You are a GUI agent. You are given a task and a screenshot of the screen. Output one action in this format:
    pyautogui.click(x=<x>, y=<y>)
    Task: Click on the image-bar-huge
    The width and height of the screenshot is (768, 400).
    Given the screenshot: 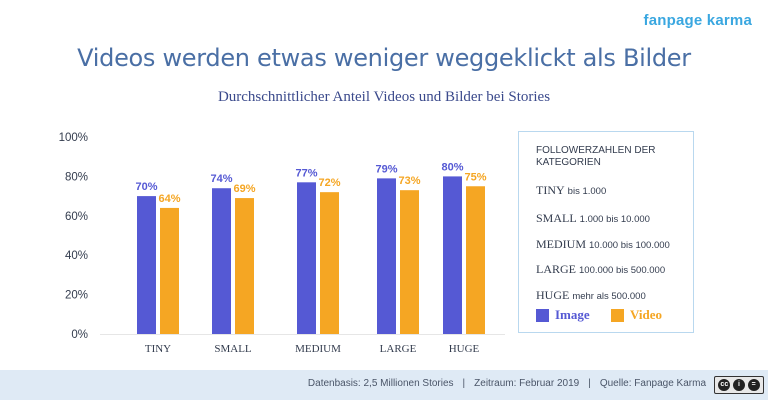 What is the action you would take?
    pyautogui.click(x=452, y=255)
    